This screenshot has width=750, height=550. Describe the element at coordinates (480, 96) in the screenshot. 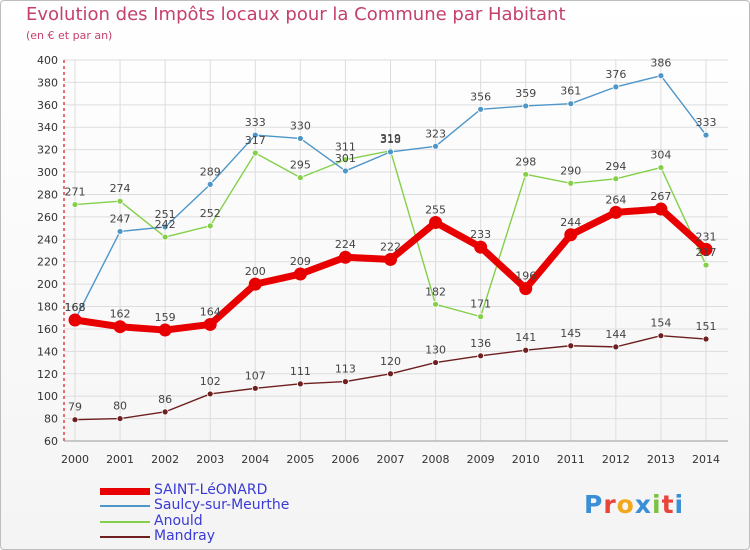

I see `data-label: 356` at that location.